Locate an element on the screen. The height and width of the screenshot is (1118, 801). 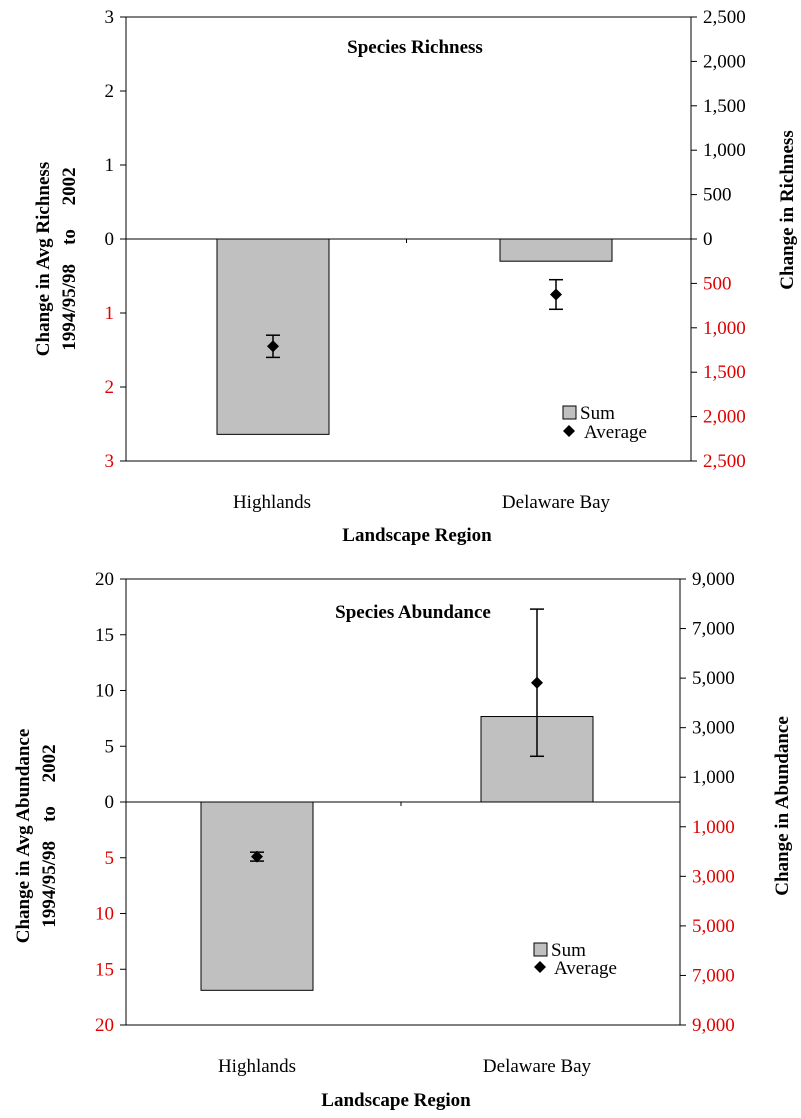
left-y-tick-label-1: 15 is located at coordinates (104, 635).